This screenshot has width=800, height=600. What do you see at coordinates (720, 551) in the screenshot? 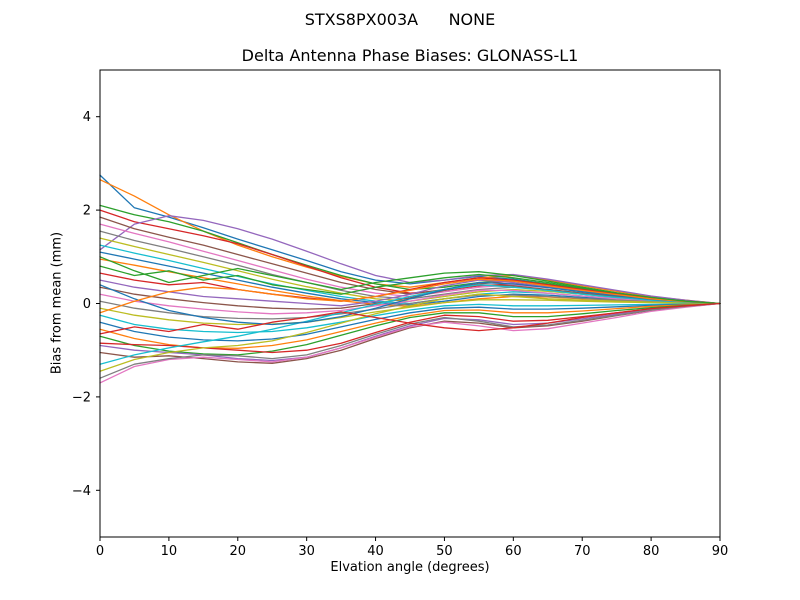
I see `x-tick-label: 90` at bounding box center [720, 551].